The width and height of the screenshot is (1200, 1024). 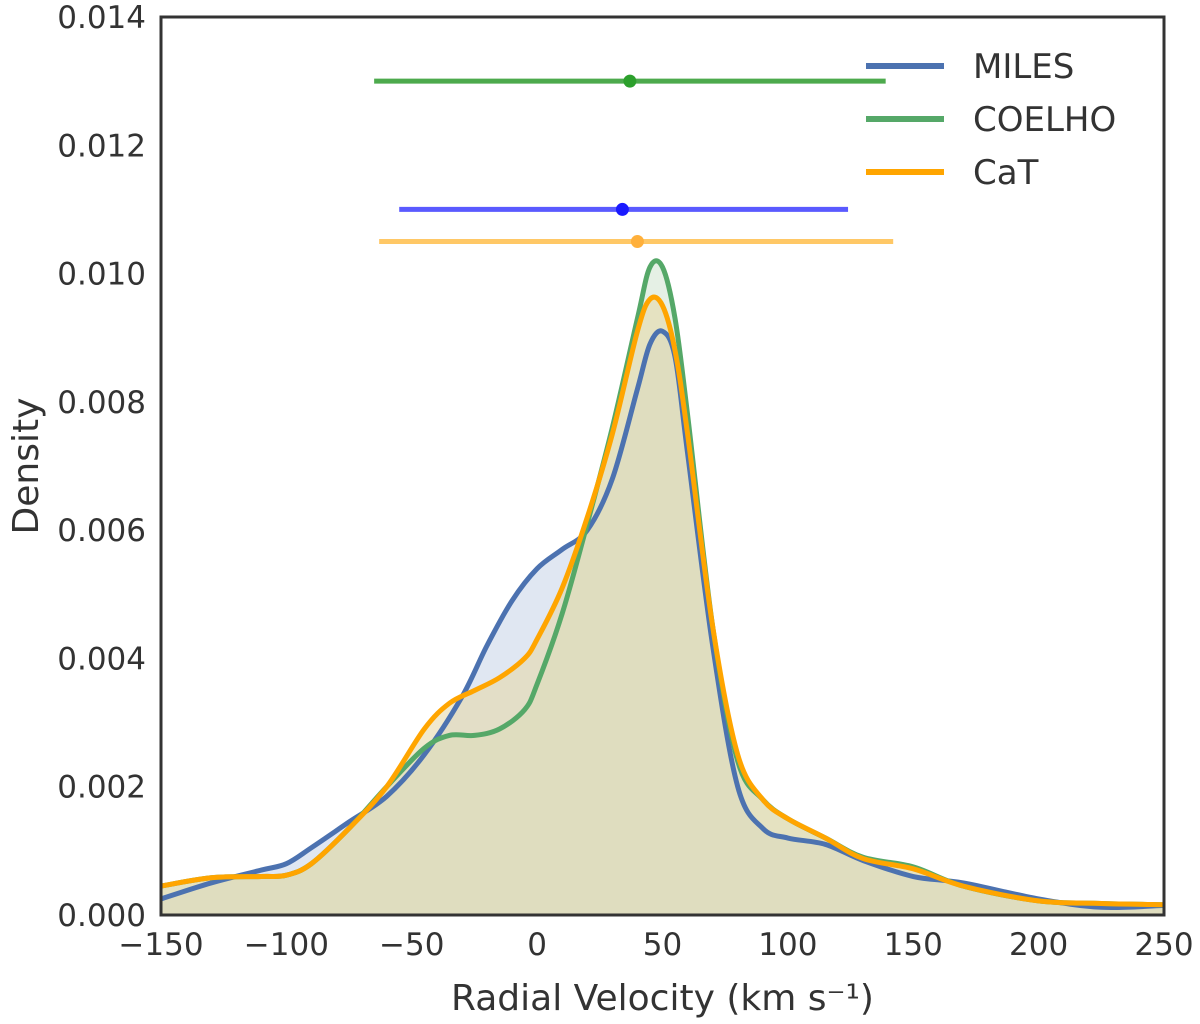 I want to click on legend-label-cat: CaT, so click(x=1006, y=173).